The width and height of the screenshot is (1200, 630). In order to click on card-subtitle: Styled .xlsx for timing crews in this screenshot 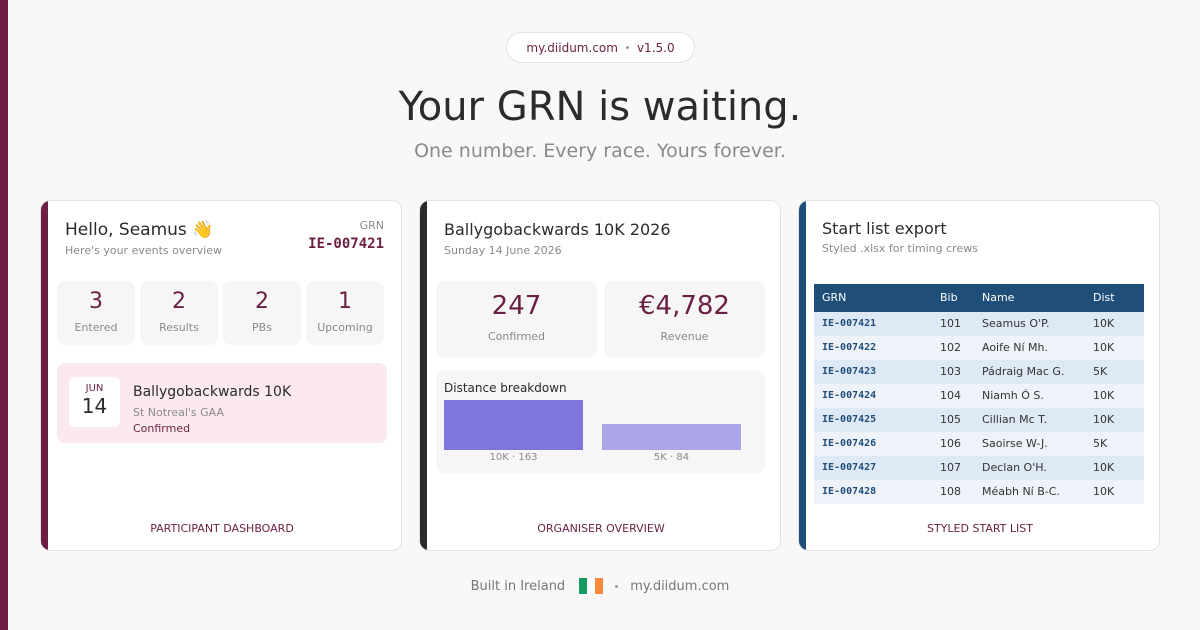, I will do `click(900, 248)`.